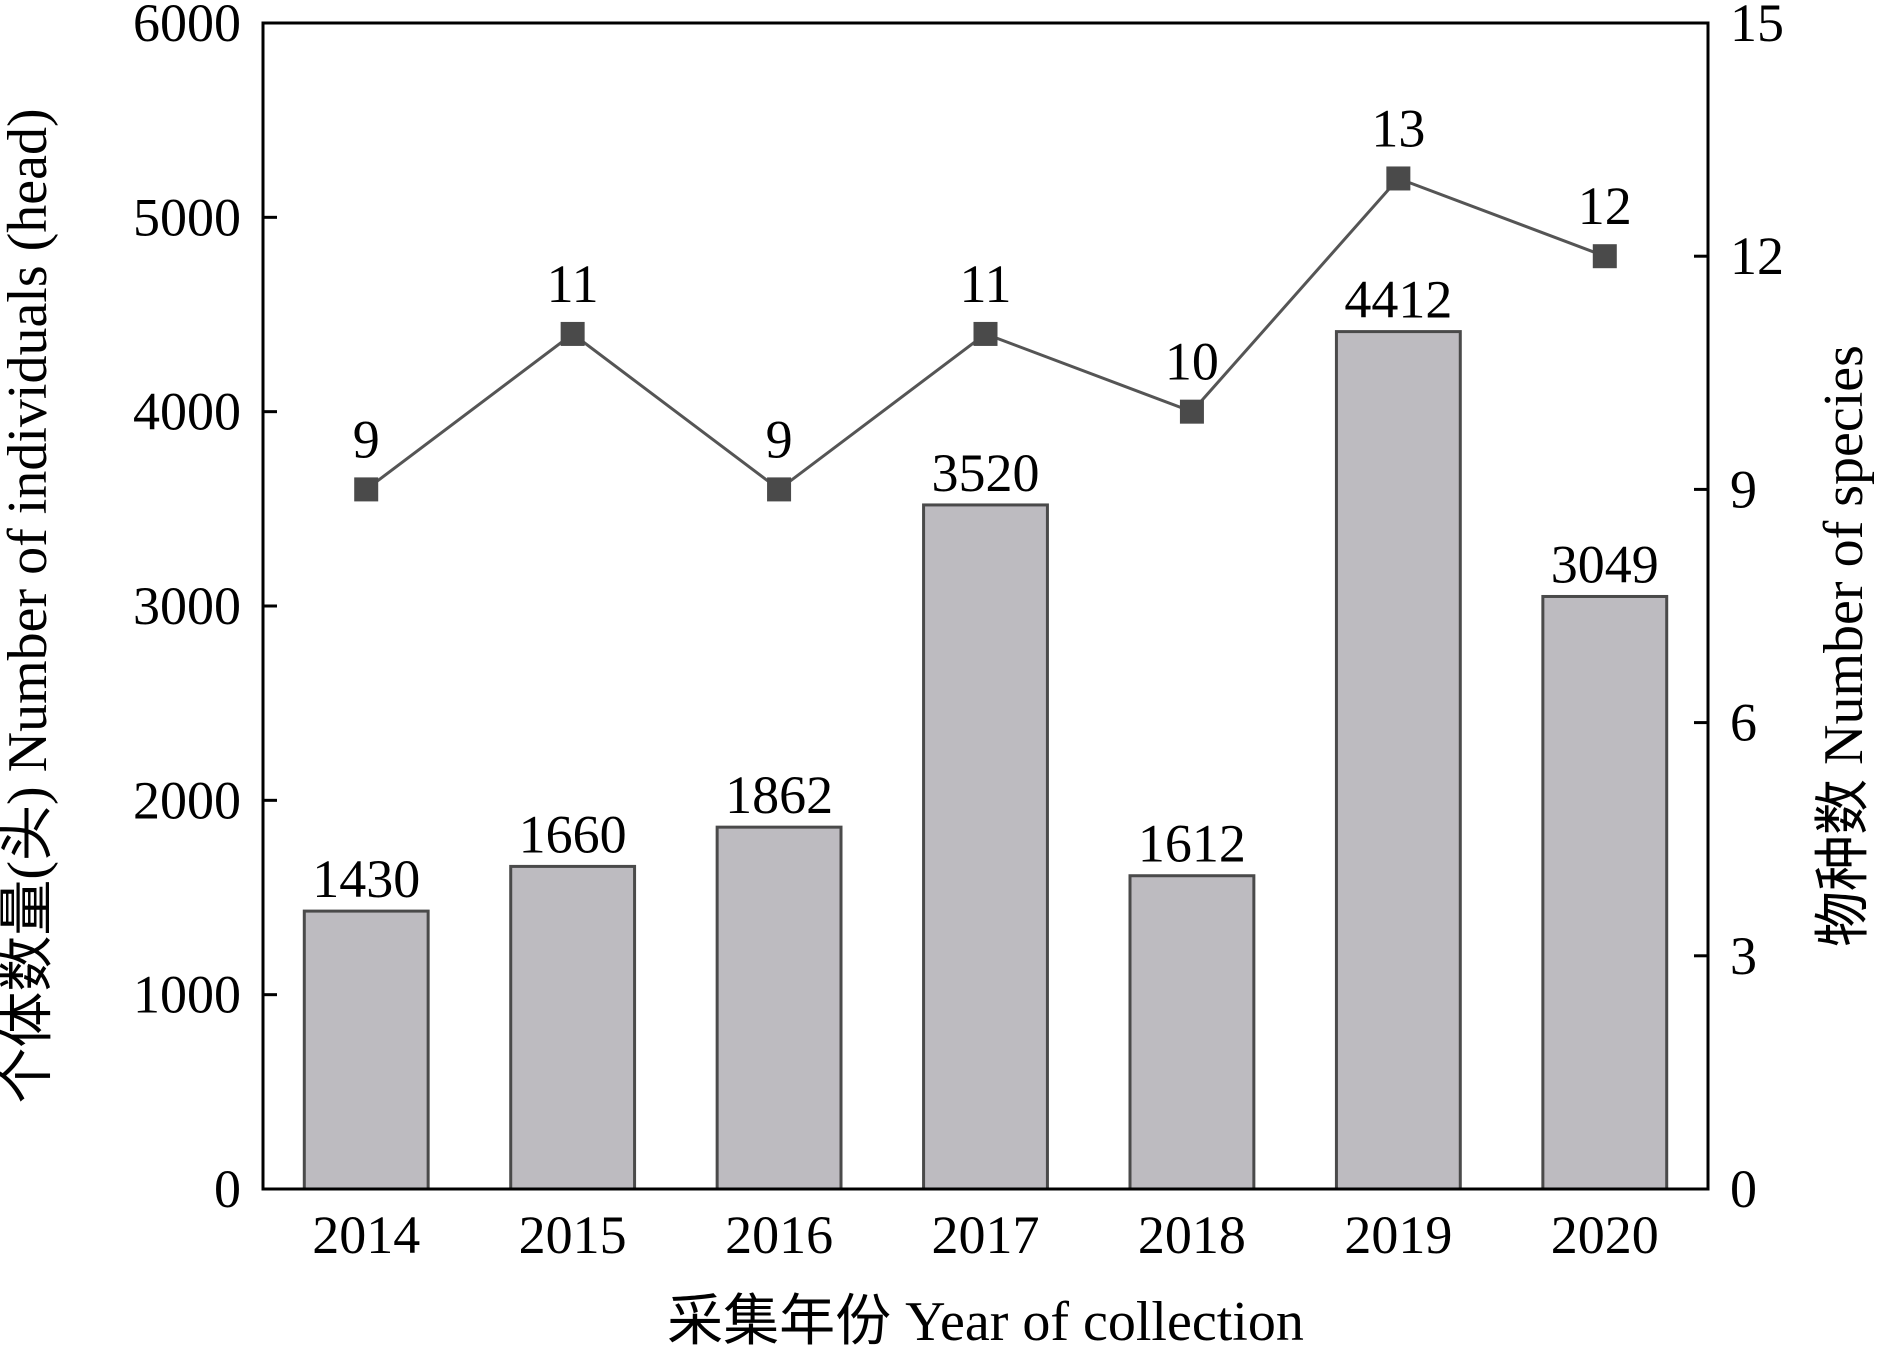 The width and height of the screenshot is (1893, 1356). I want to click on bar-value-label-2018: 1612, so click(1192, 844).